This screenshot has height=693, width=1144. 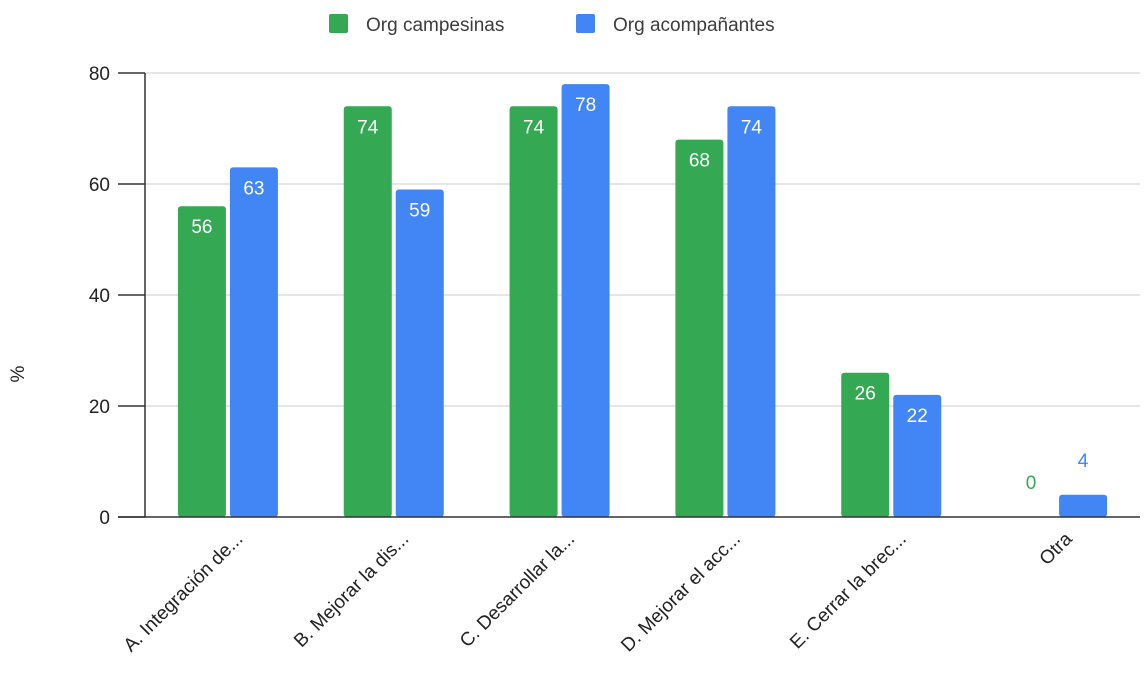 What do you see at coordinates (419, 211) in the screenshot?
I see `bar-value-label-org-acompanantes: 59` at bounding box center [419, 211].